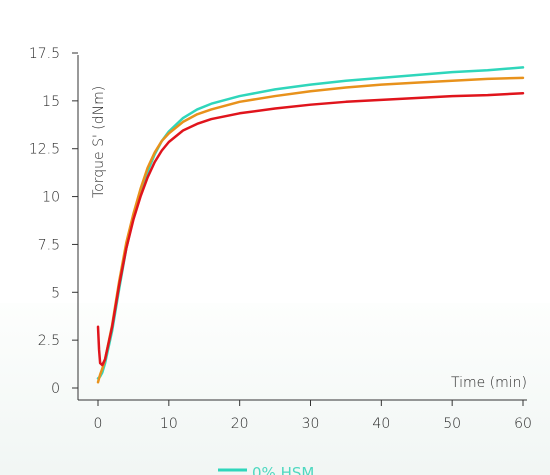 The image size is (550, 475). I want to click on x-tick-label: 20, so click(240, 424).